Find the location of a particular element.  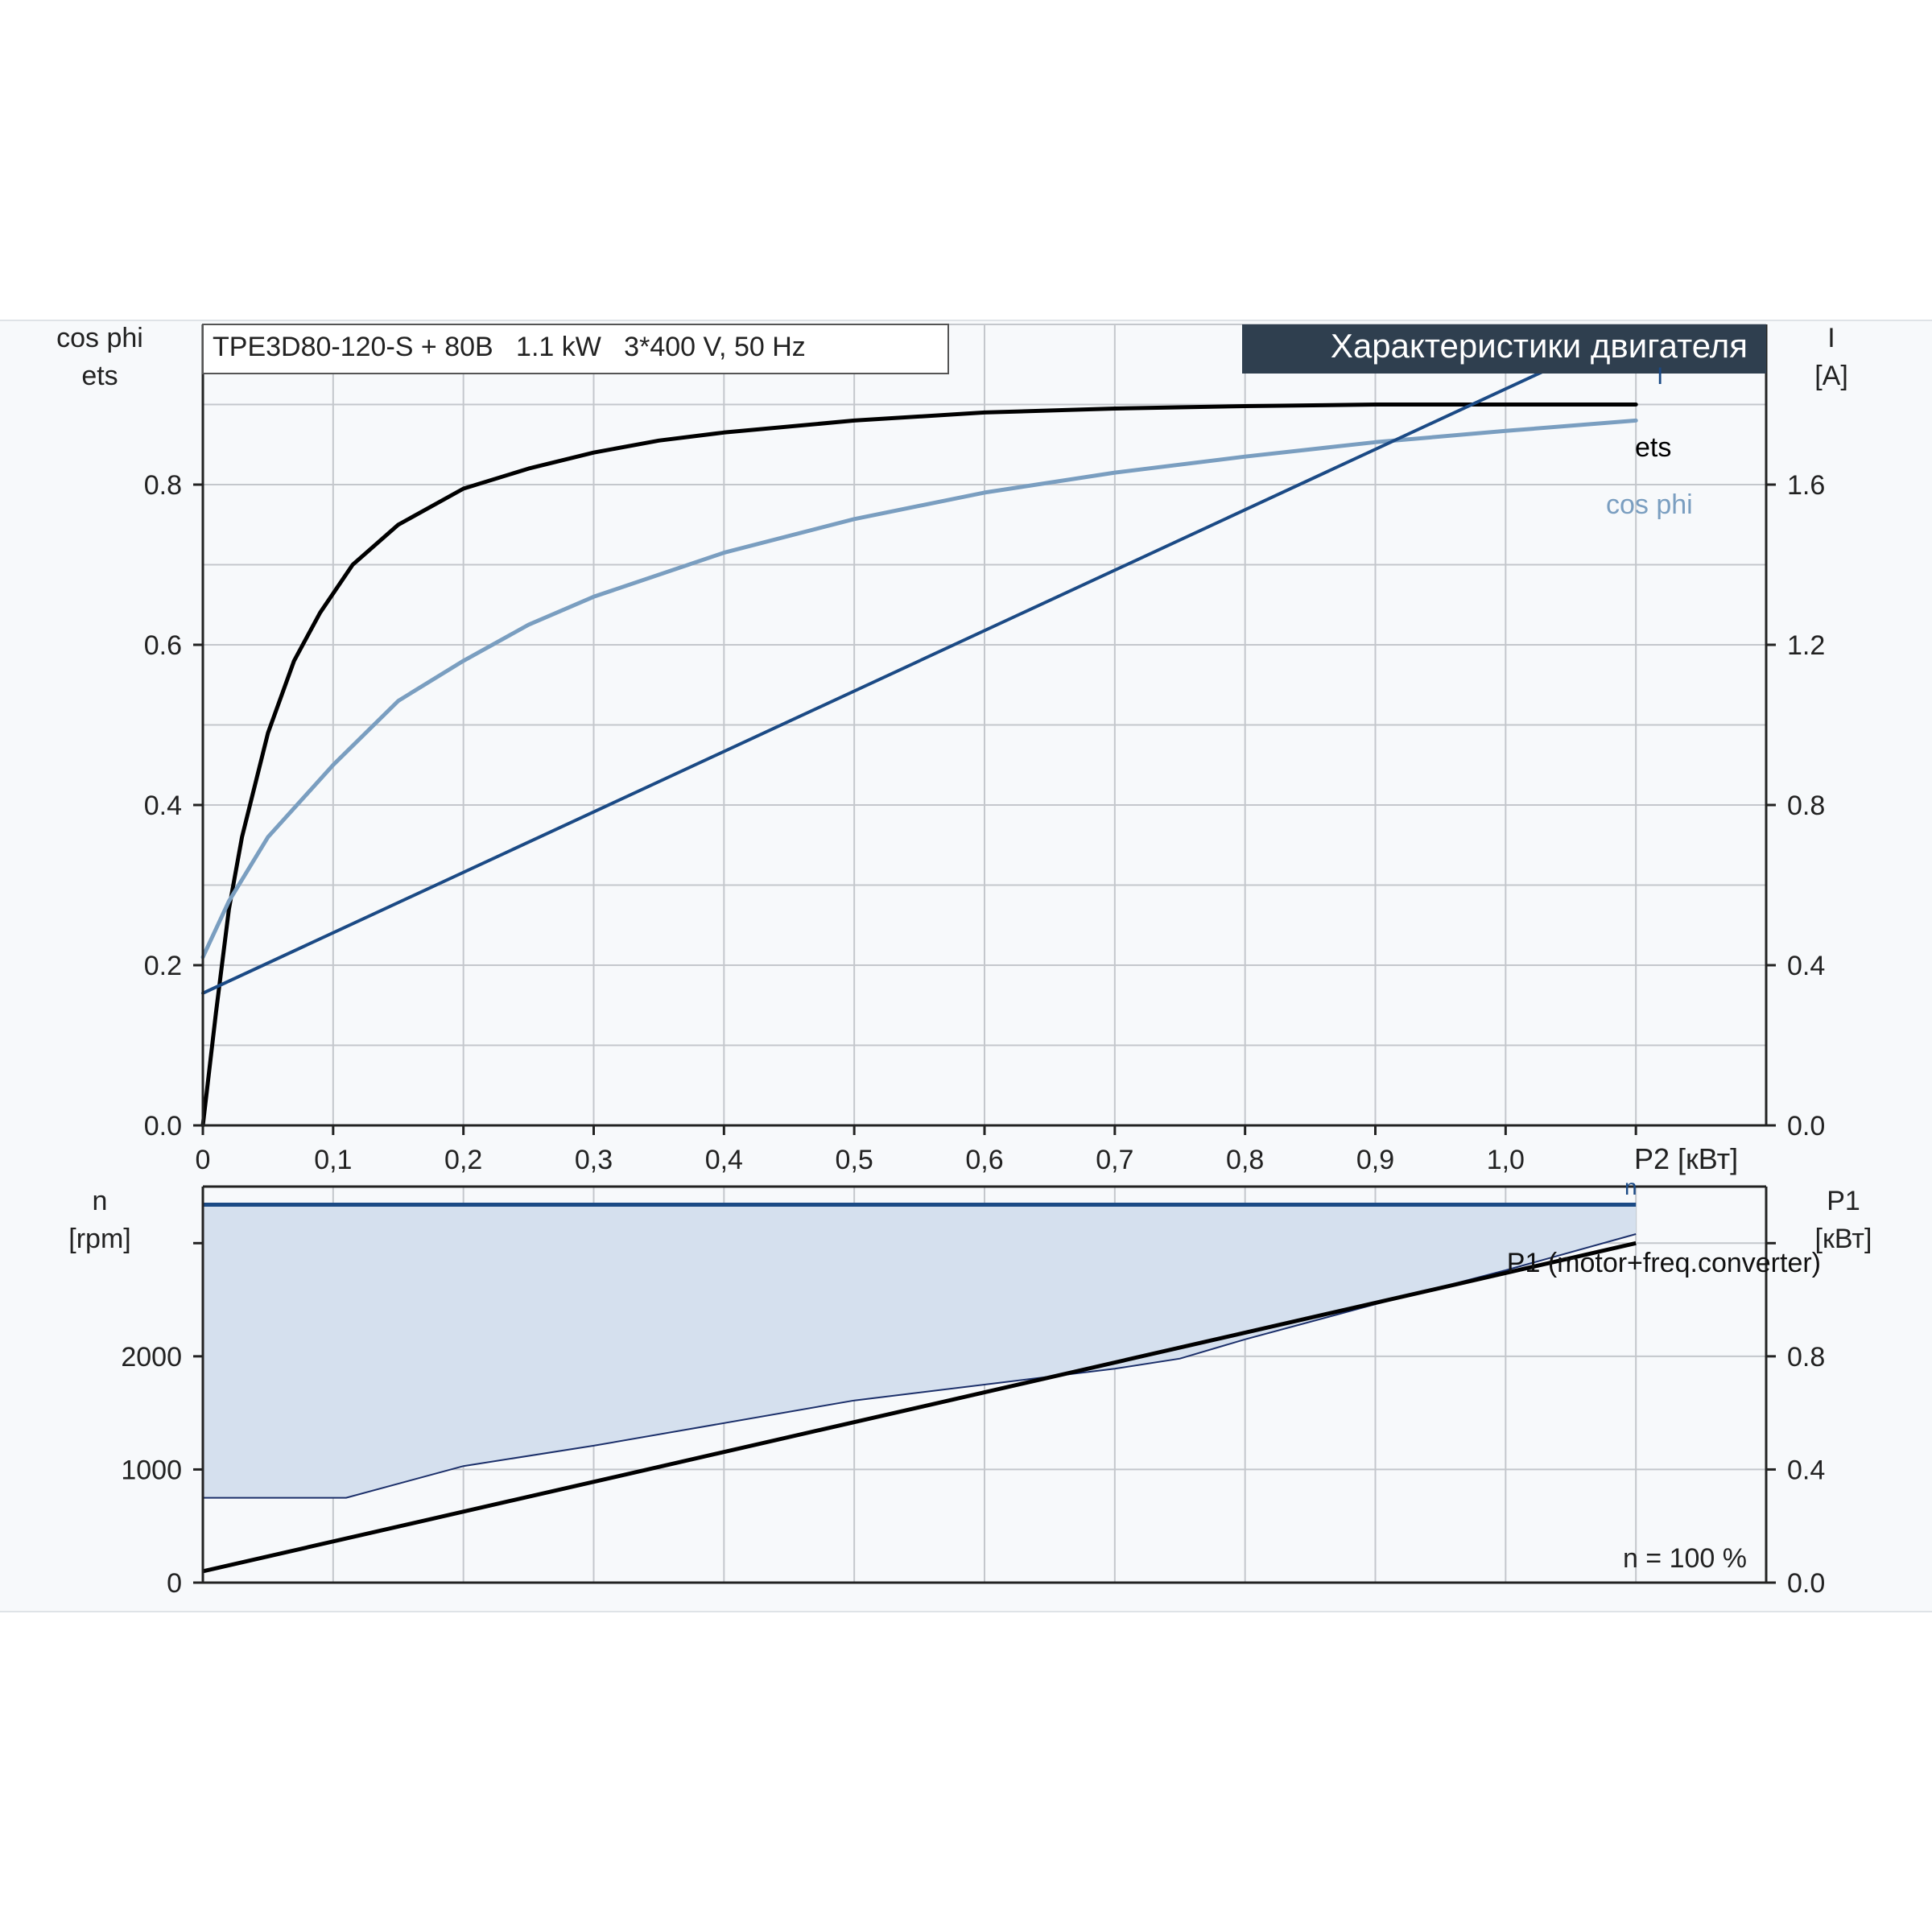

x-tick-label: 0,4 is located at coordinates (724, 1160).